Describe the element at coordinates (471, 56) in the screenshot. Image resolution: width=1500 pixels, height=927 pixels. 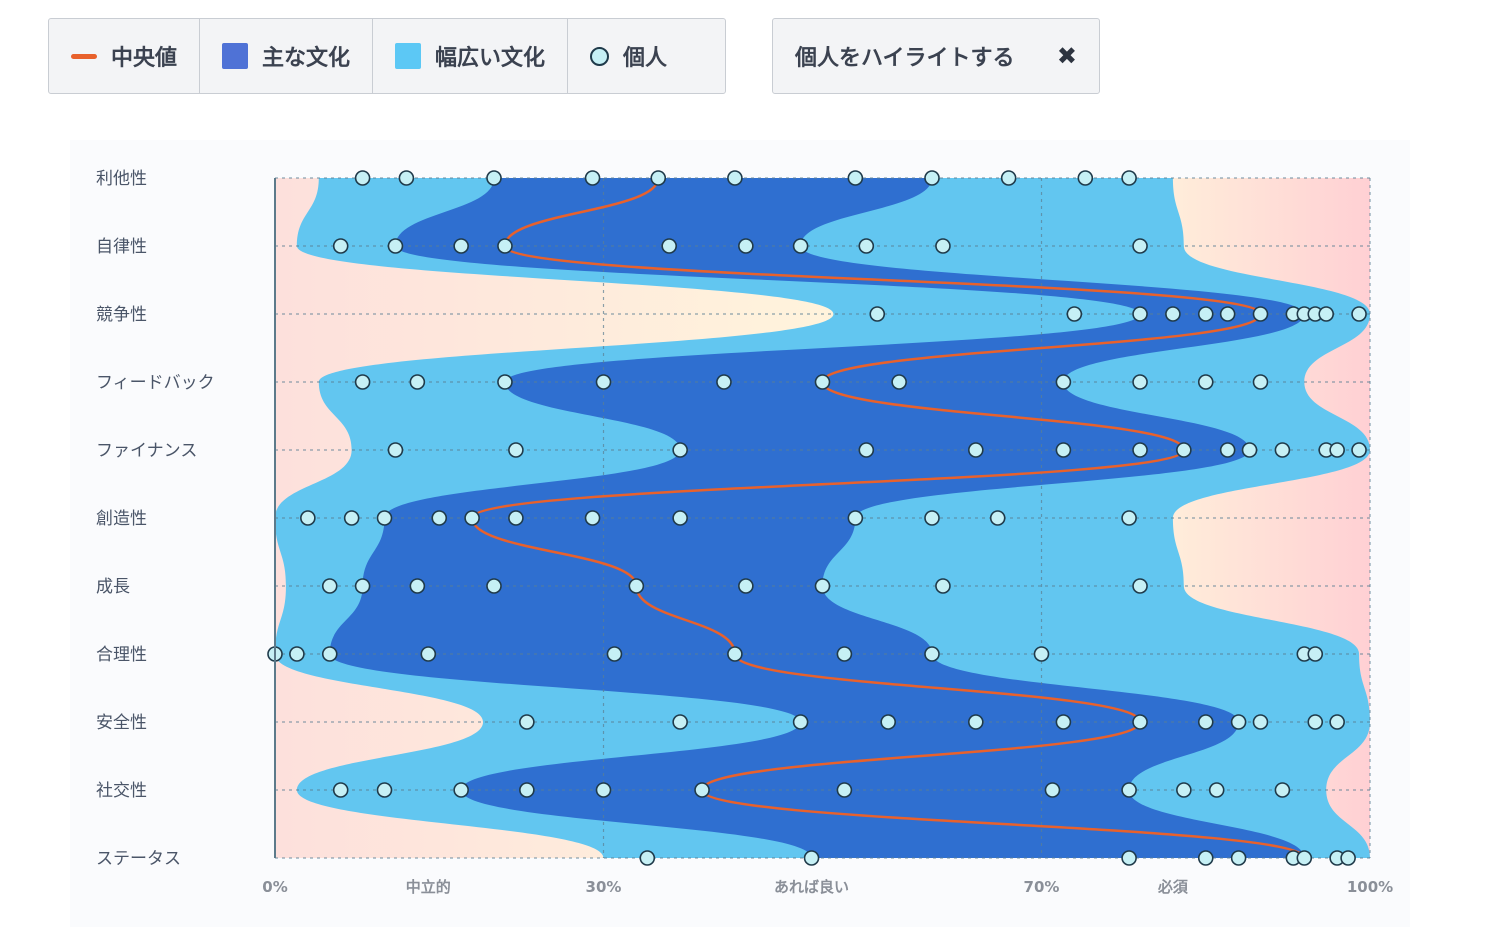
I see `legend-broad: 幅広い文化` at that location.